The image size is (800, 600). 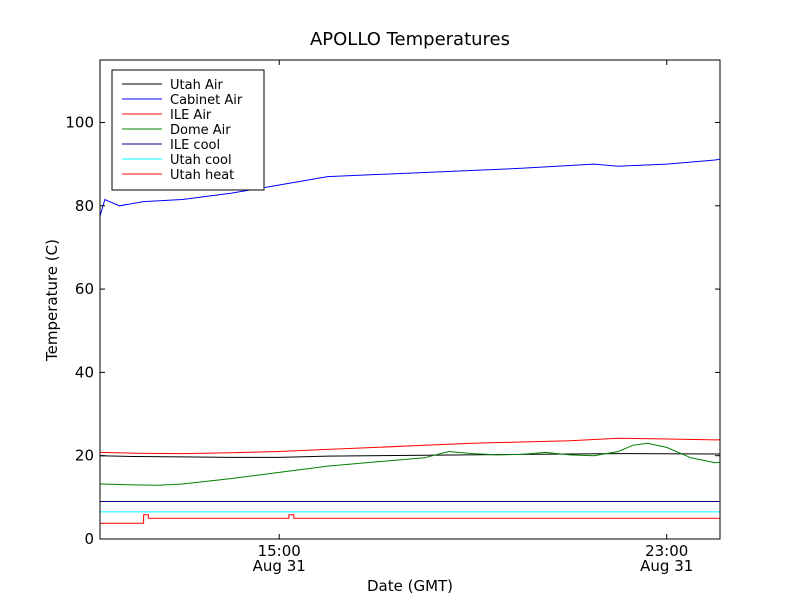 I want to click on chart-title: APOLLO Temperatures, so click(x=410, y=39).